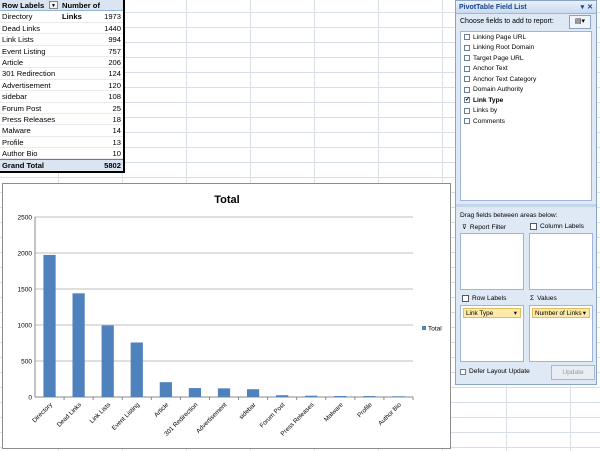  I want to click on column-labels-area, so click(561, 261).